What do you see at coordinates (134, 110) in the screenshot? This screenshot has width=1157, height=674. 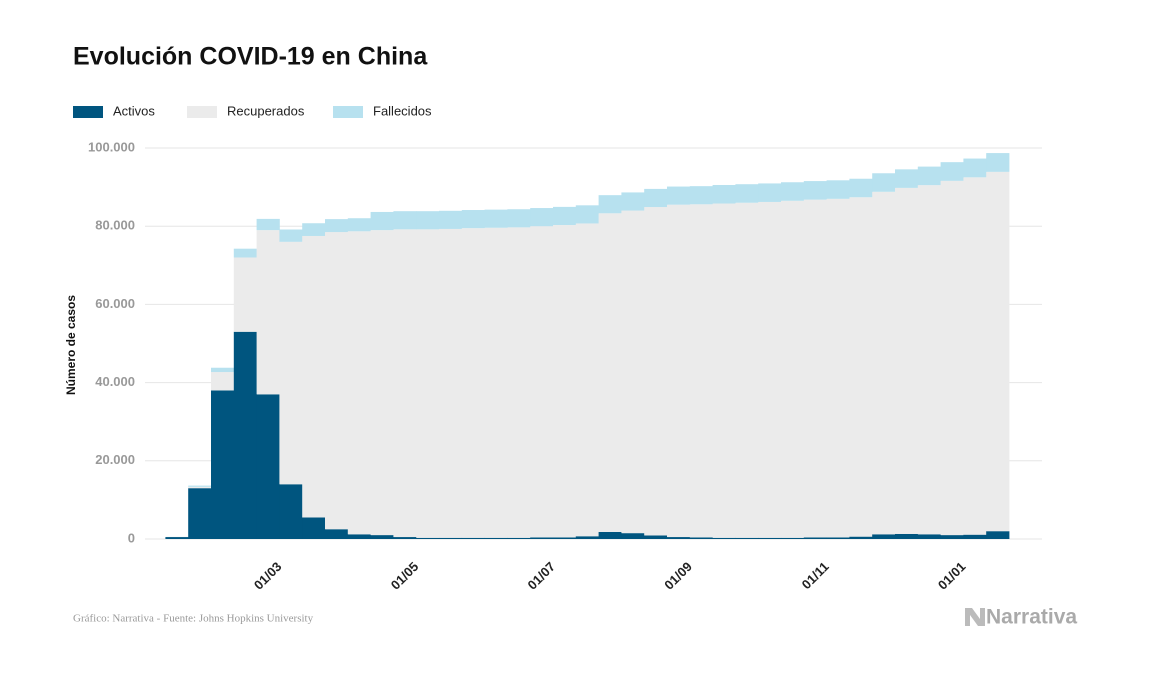 I see `legend-label: Activos` at bounding box center [134, 110].